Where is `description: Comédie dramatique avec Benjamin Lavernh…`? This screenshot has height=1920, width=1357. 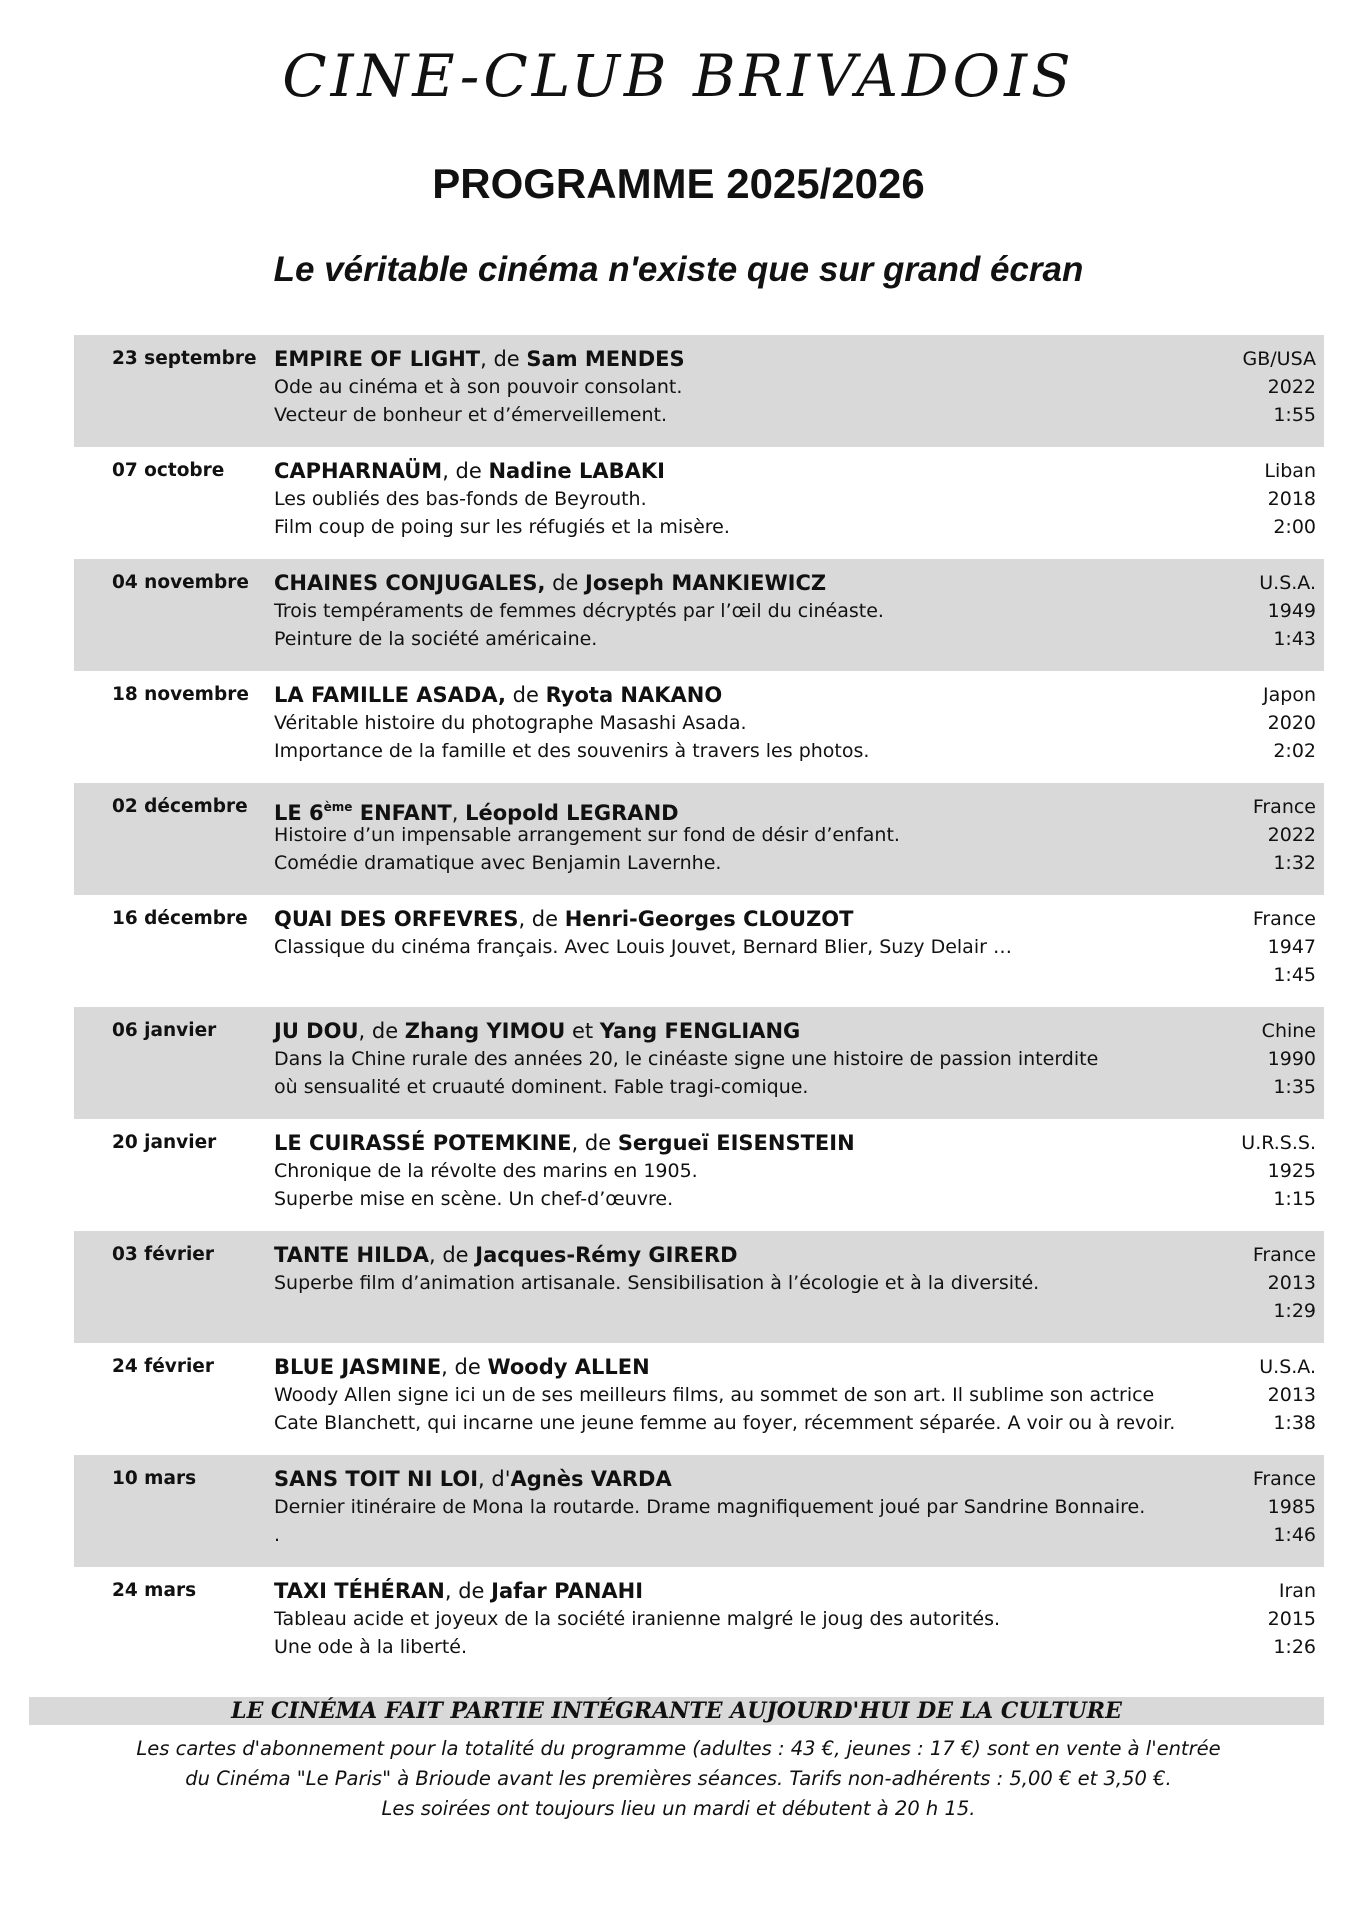 description: Comédie dramatique avec Benjamin Lavernh… is located at coordinates (498, 863).